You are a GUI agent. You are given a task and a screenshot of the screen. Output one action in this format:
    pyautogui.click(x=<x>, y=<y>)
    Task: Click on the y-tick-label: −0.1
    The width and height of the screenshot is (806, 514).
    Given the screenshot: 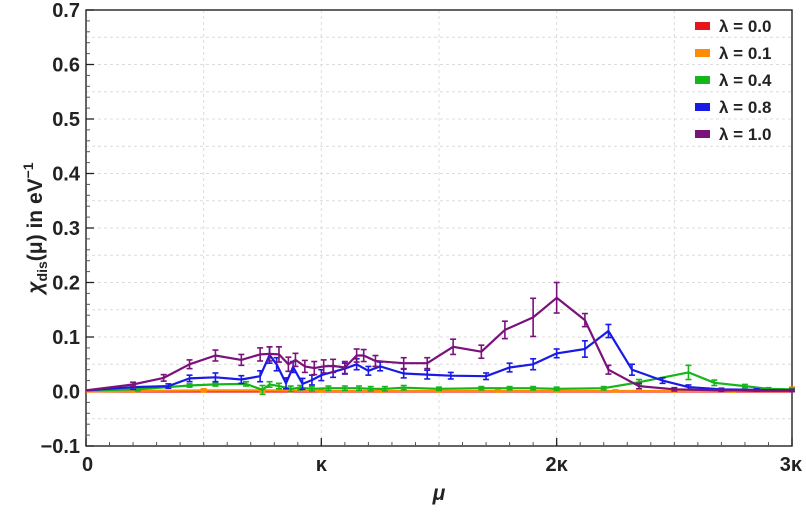 What is the action you would take?
    pyautogui.click(x=60, y=447)
    